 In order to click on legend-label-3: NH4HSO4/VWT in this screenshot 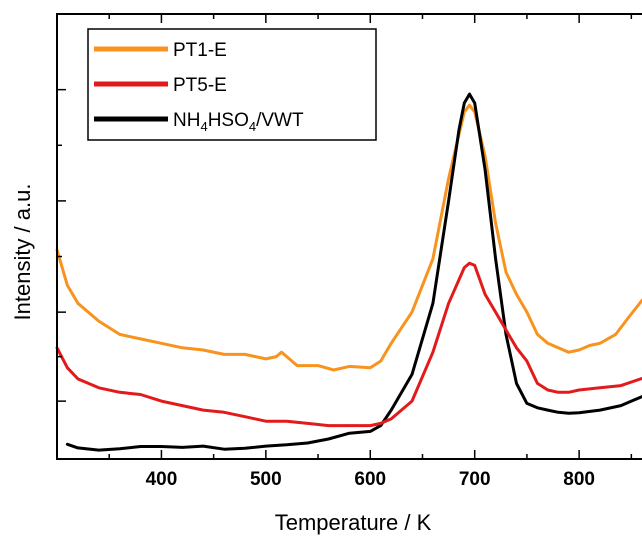, I will do `click(238, 122)`.